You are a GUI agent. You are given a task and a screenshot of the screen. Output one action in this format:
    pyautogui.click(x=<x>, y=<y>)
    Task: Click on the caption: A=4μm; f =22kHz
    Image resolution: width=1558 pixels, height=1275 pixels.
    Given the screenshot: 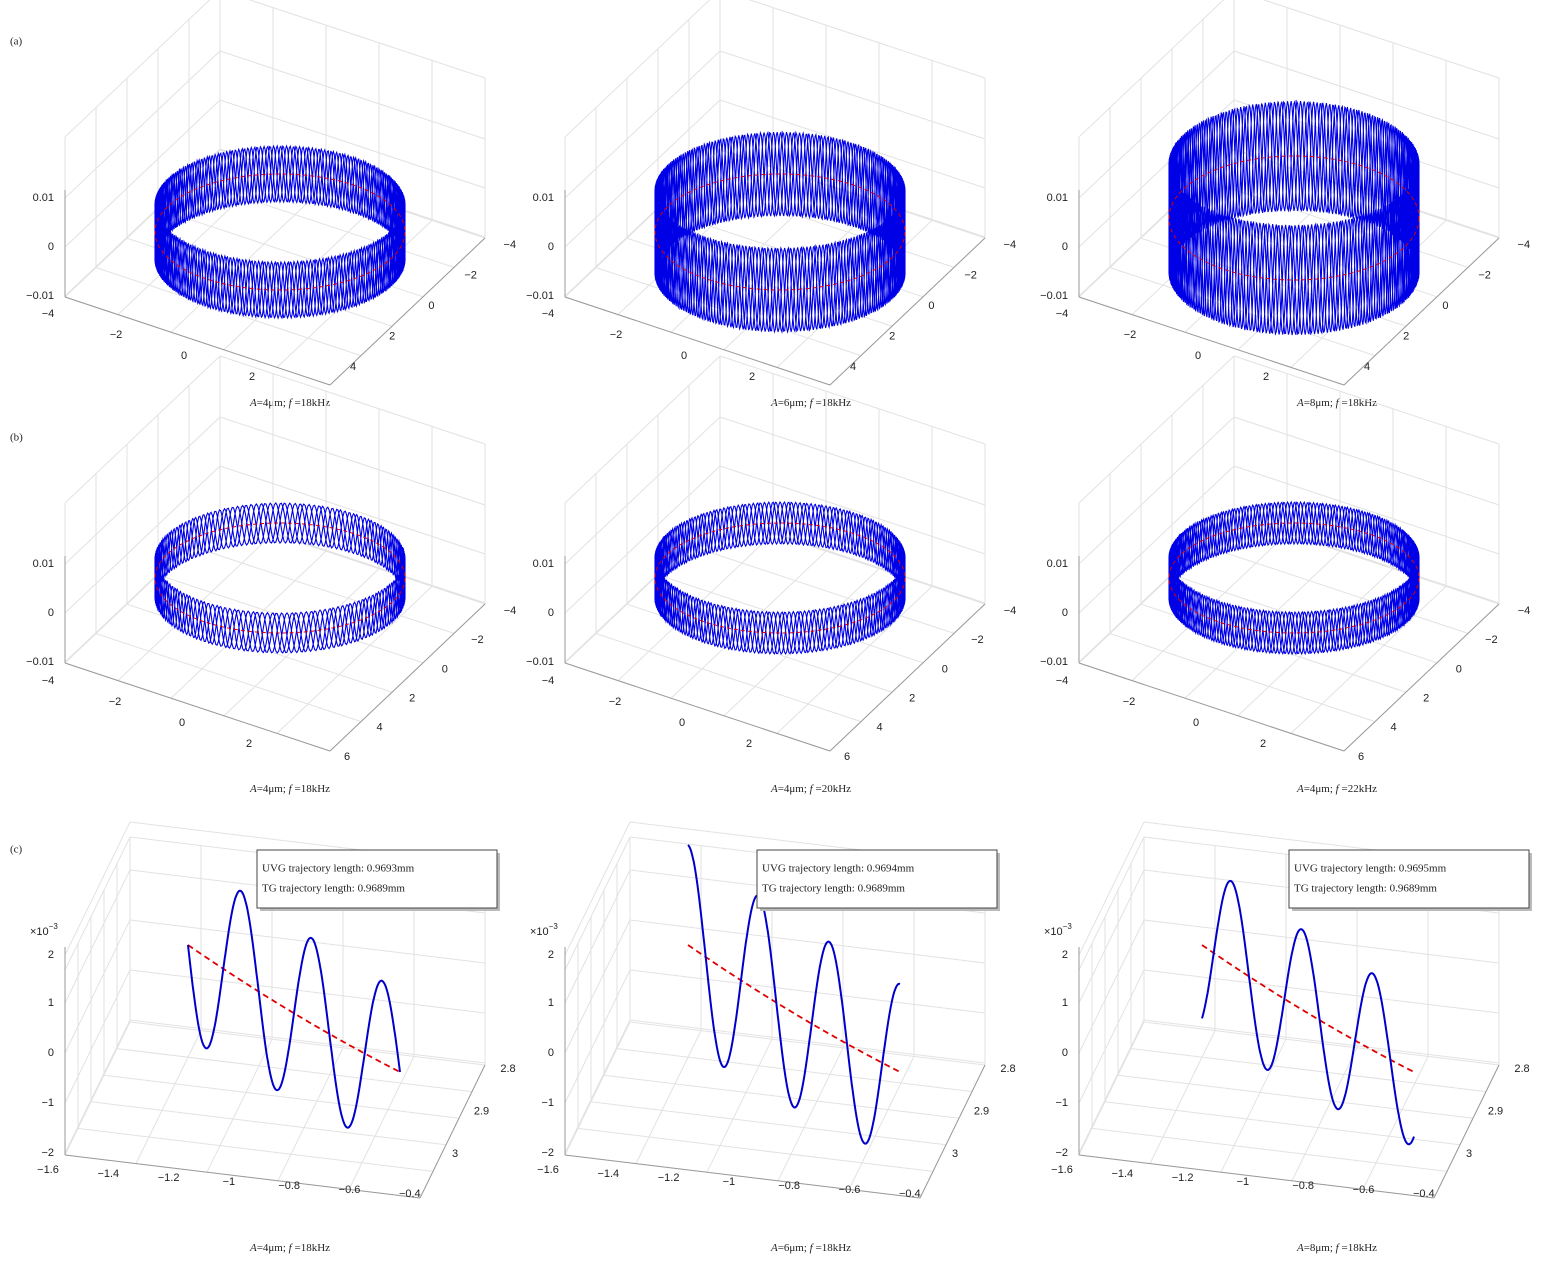 What is the action you would take?
    pyautogui.click(x=1336, y=789)
    